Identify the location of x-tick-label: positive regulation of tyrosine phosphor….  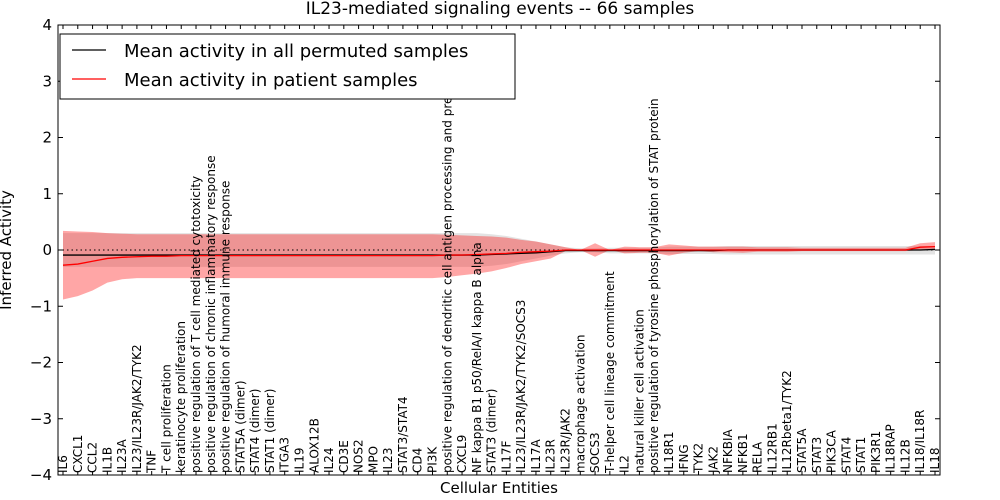
(654, 285).